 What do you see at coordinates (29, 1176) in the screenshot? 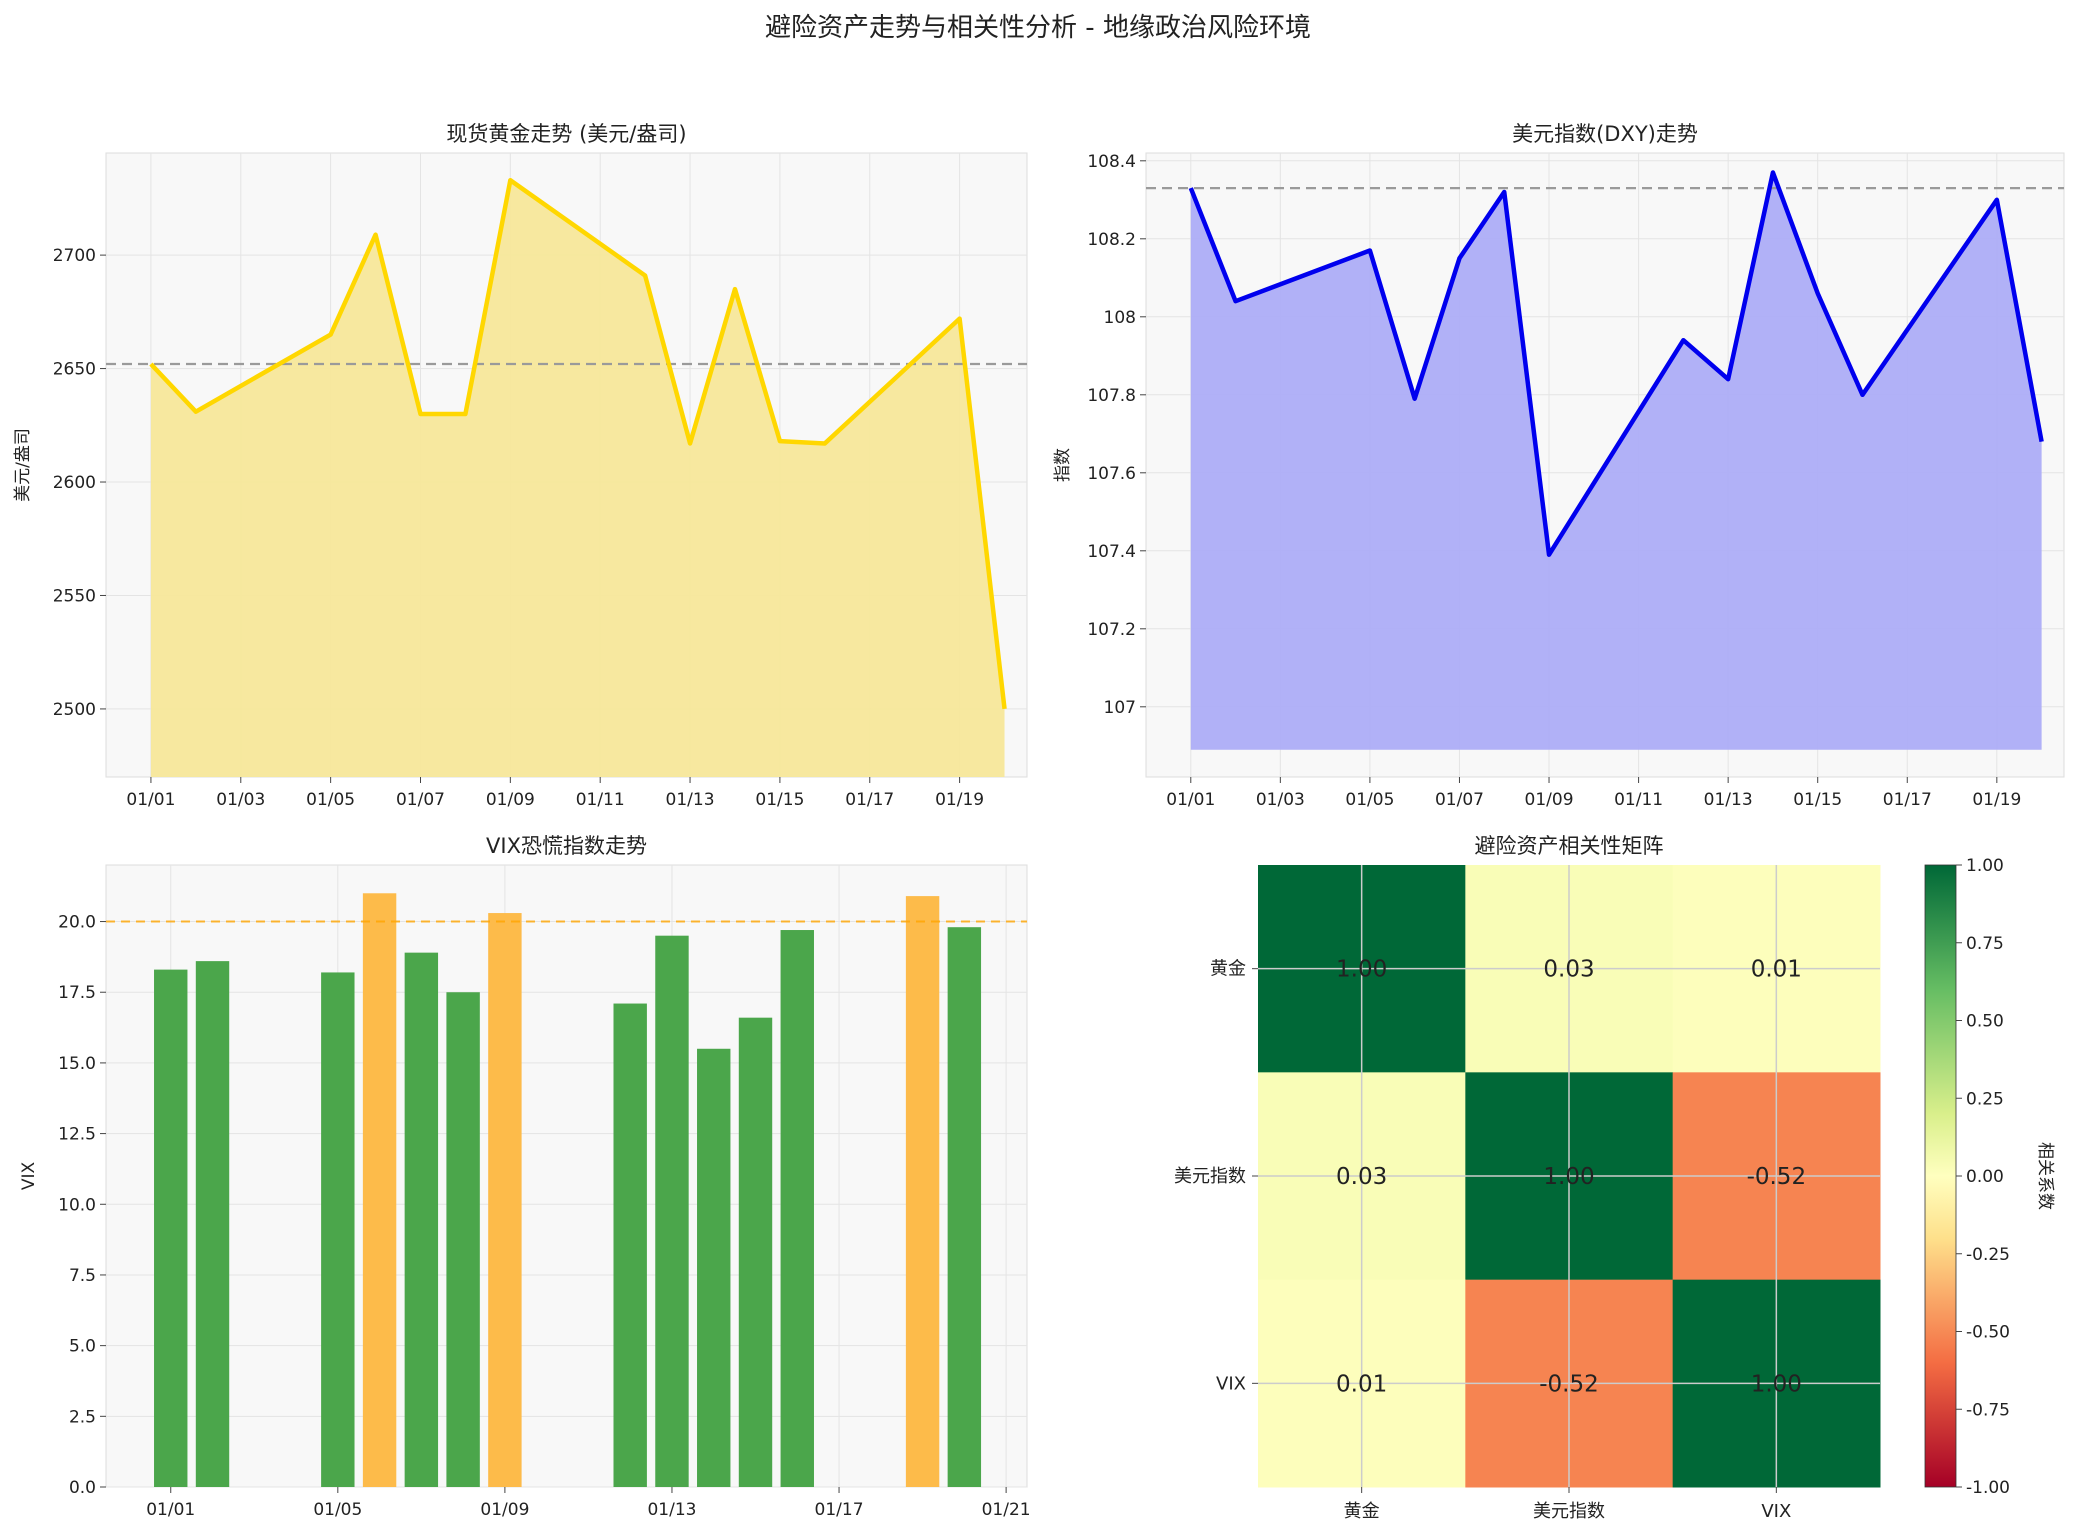
I see `vix-y-axis-label: VIX` at bounding box center [29, 1176].